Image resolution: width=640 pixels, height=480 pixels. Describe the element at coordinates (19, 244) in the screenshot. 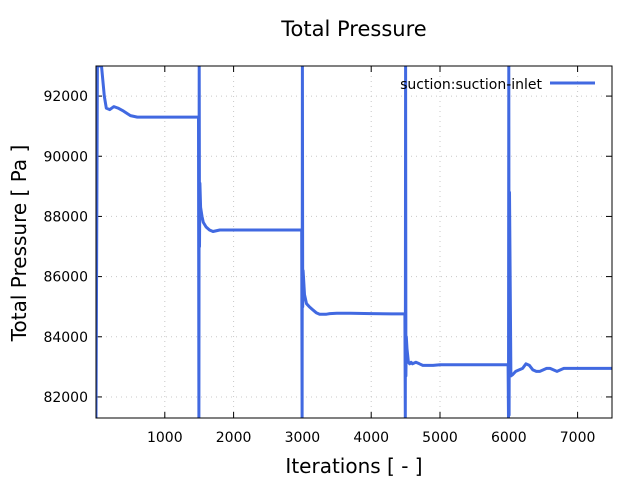

I see `y-axis-label: Total Pressure [ Pa ]` at that location.